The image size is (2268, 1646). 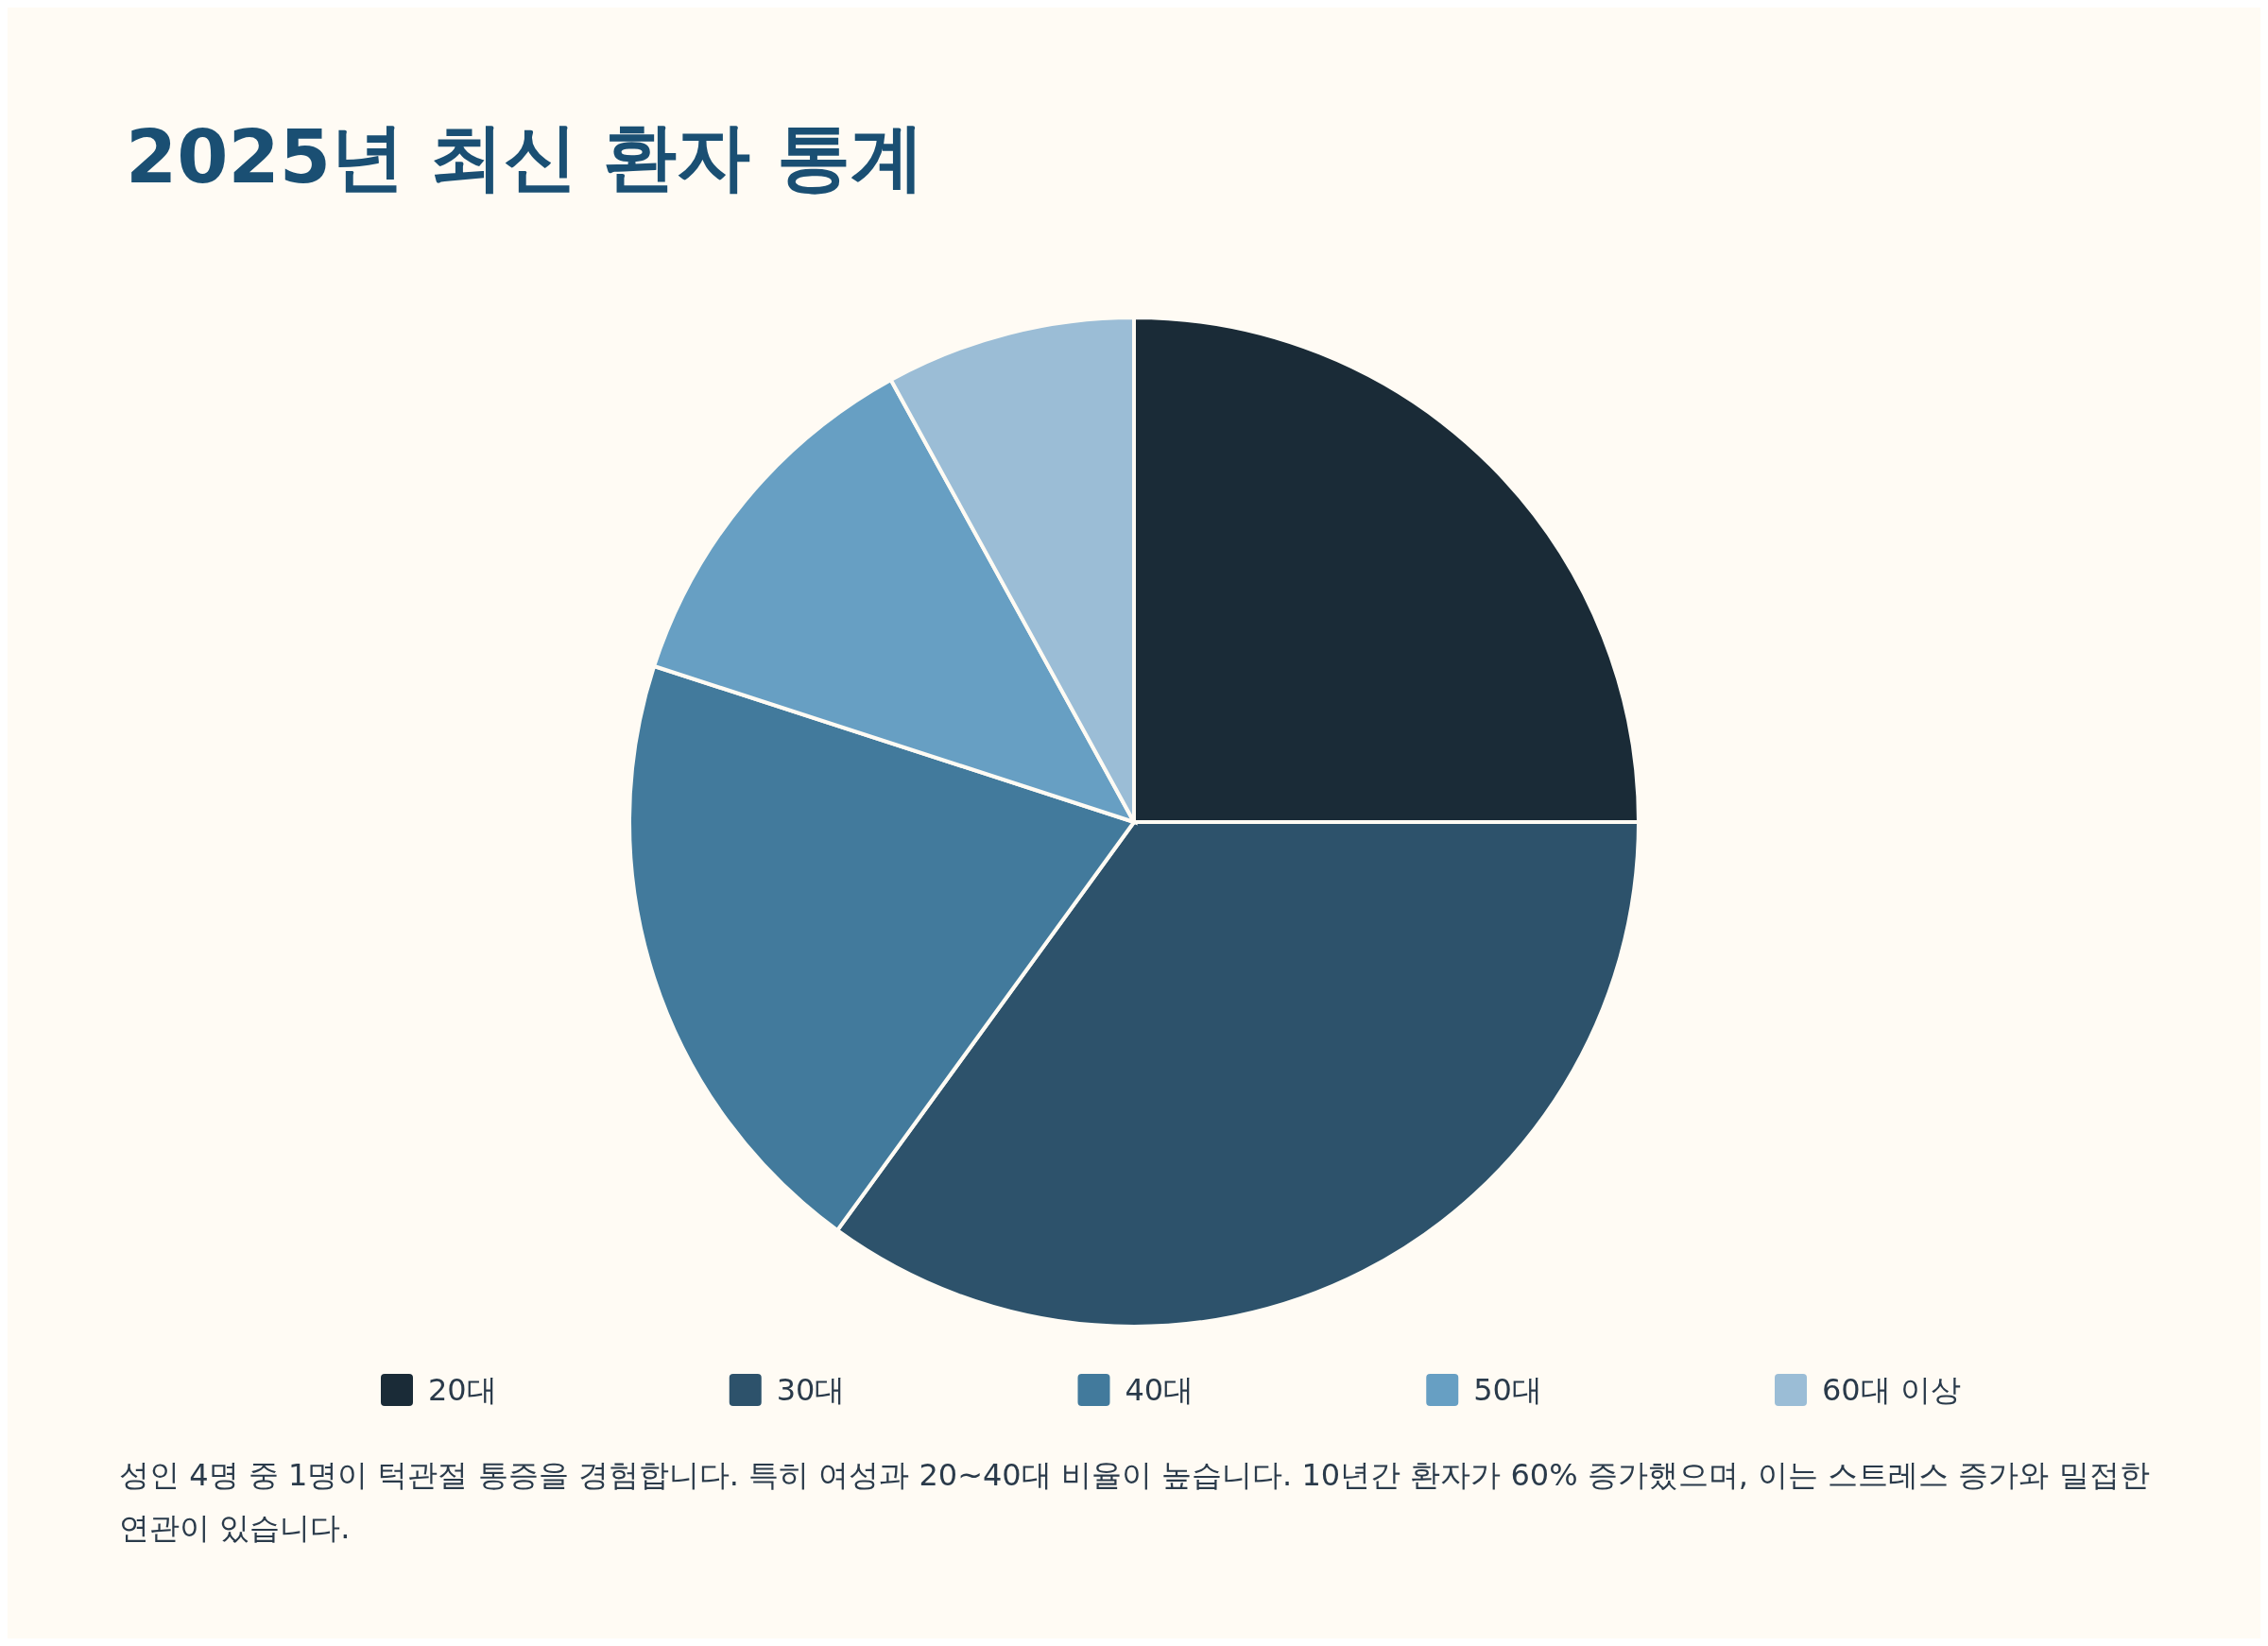 What do you see at coordinates (1135, 1502) in the screenshot?
I see `text: 성인 4명 중 1명이 턱관절 통증을 경험합니다. 특히 여성과 20~40대 비율이 높습니다. 10년간 환자가 60% 증가했으며, 이는 스트레스 증가와 밀접한 연관이 있습니다.` at bounding box center [1135, 1502].